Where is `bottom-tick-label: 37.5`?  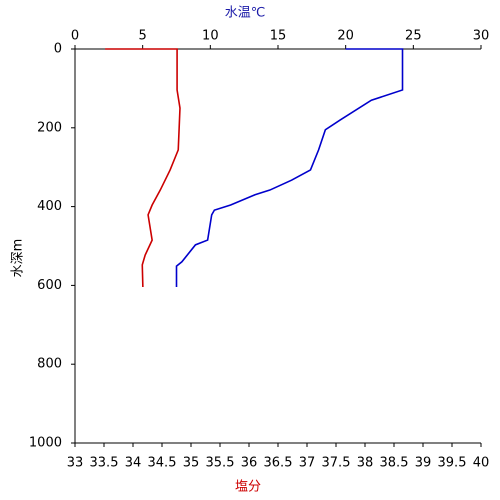
bottom-tick-label: 37.5 is located at coordinates (336, 463).